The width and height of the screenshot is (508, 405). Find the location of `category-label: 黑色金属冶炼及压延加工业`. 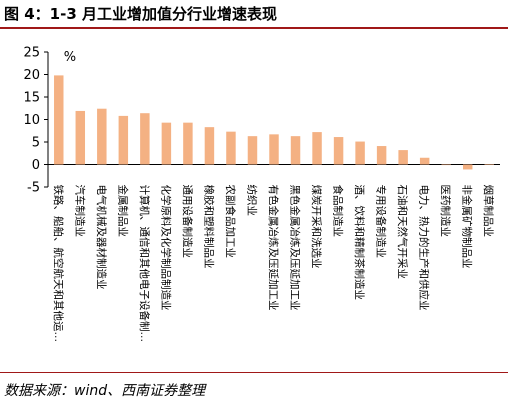

category-label: 黑色金属冶炼及压延加工业 is located at coordinates (295, 248).